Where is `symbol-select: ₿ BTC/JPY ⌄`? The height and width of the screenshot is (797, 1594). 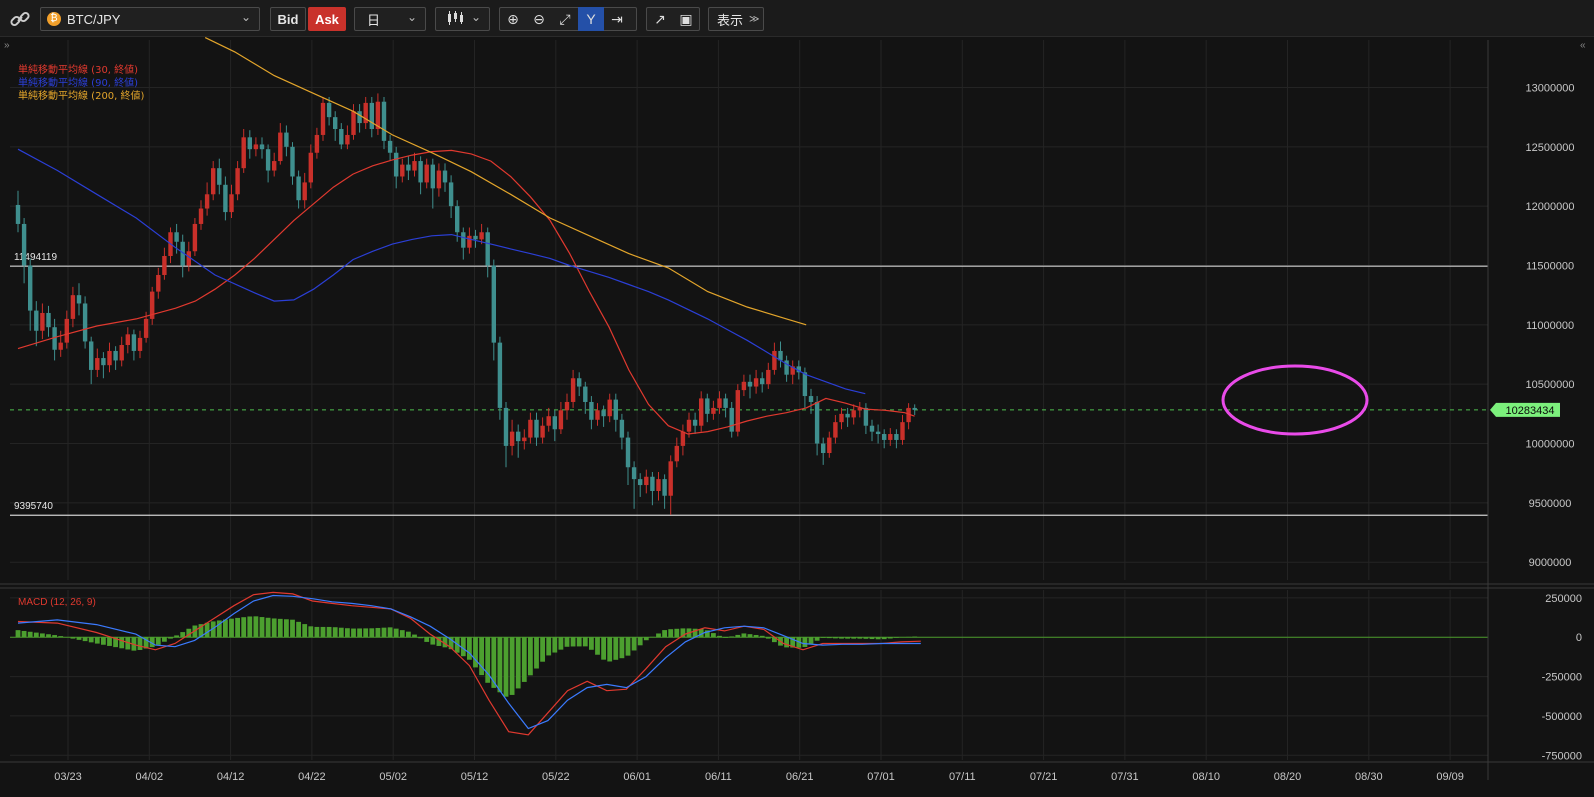
symbol-select: ₿ BTC/JPY ⌄ is located at coordinates (150, 19).